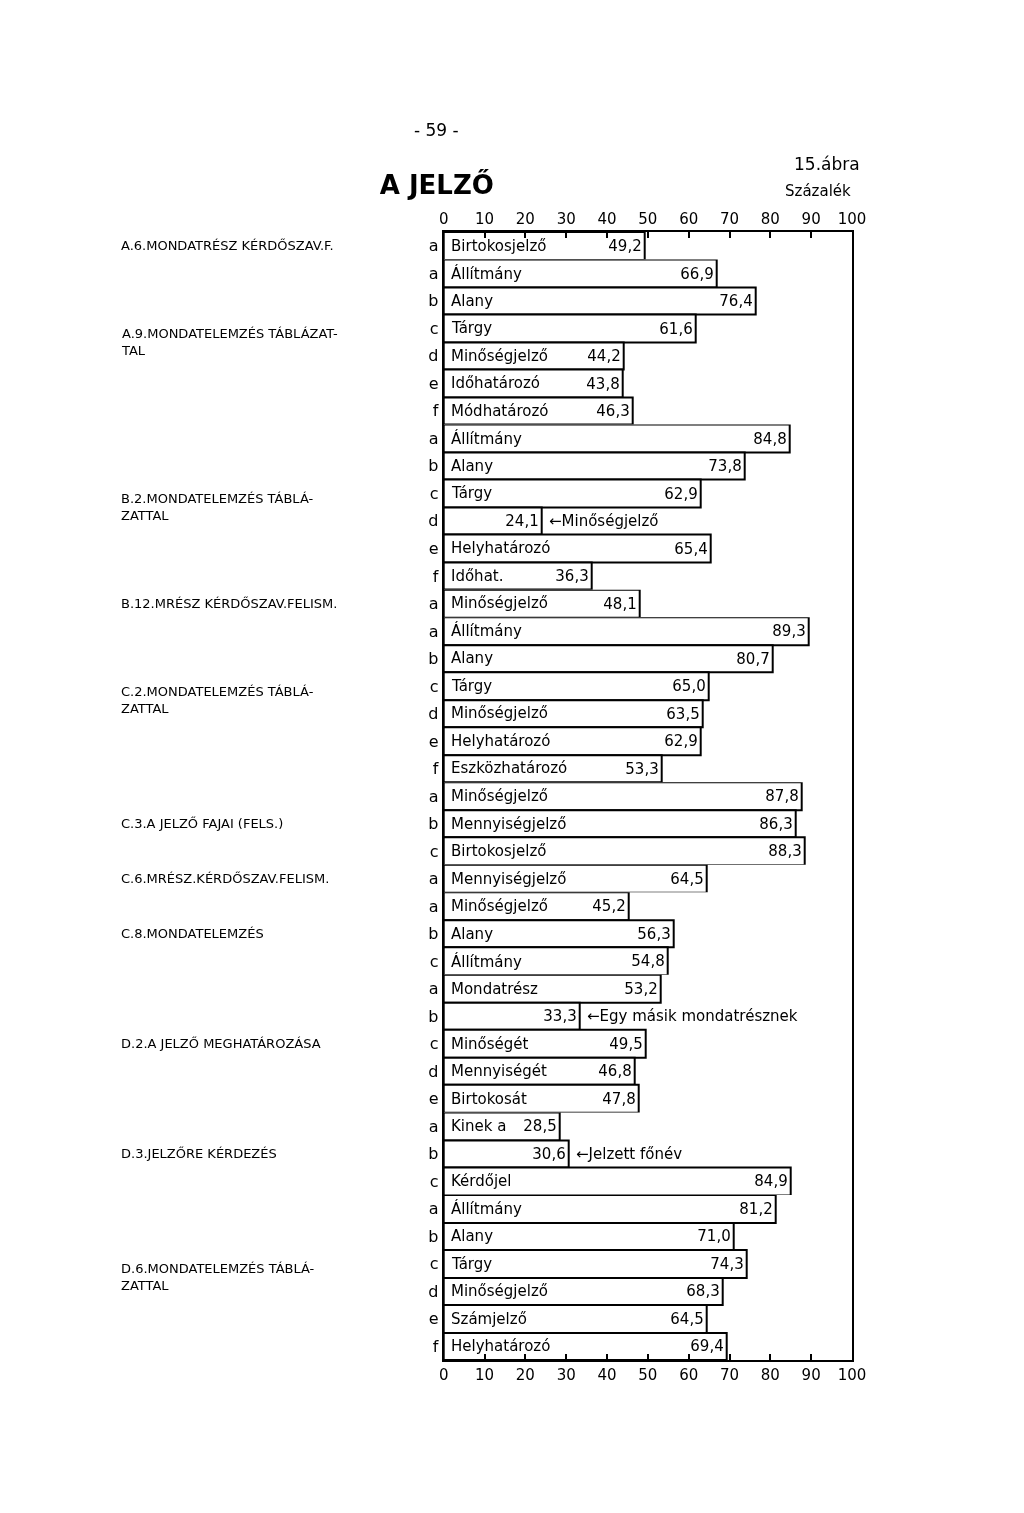  I want to click on data-label: 54,8, so click(648, 961).